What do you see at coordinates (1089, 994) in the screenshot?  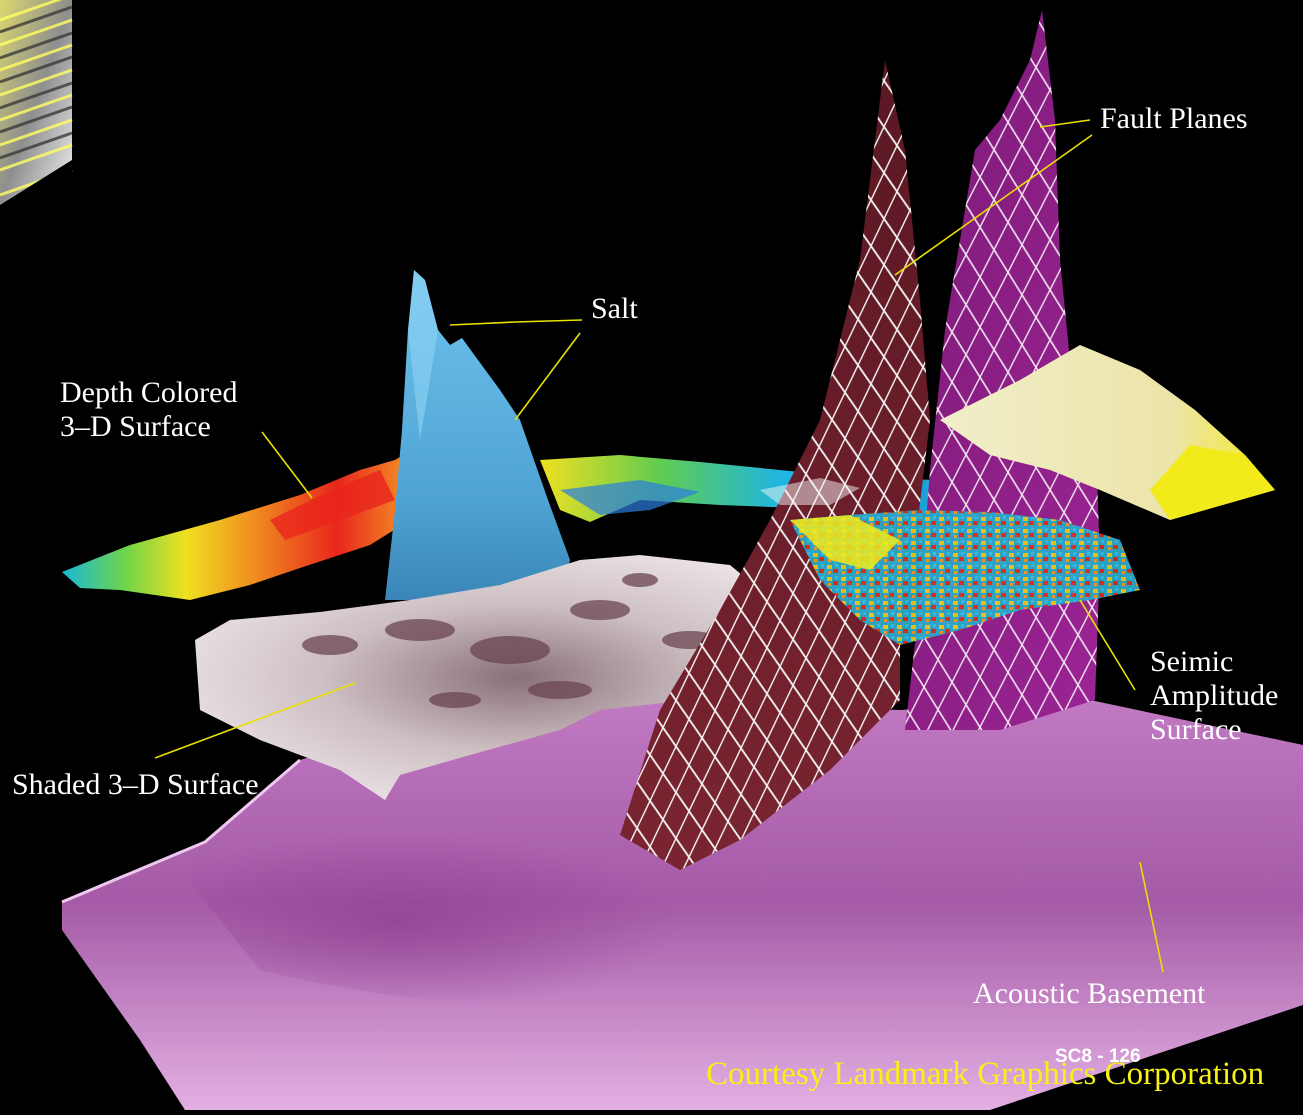 I see `acoustic-basement-label: Acoustic Basement` at bounding box center [1089, 994].